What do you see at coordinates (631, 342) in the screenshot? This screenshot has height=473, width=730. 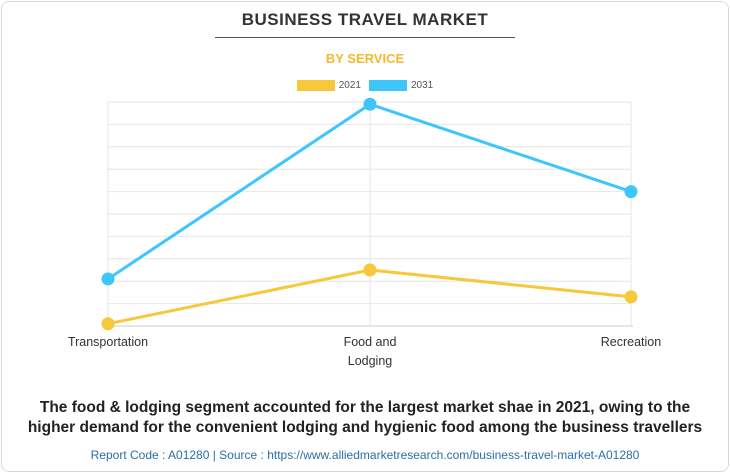 I see `x-tick-label-3: Recreation` at bounding box center [631, 342].